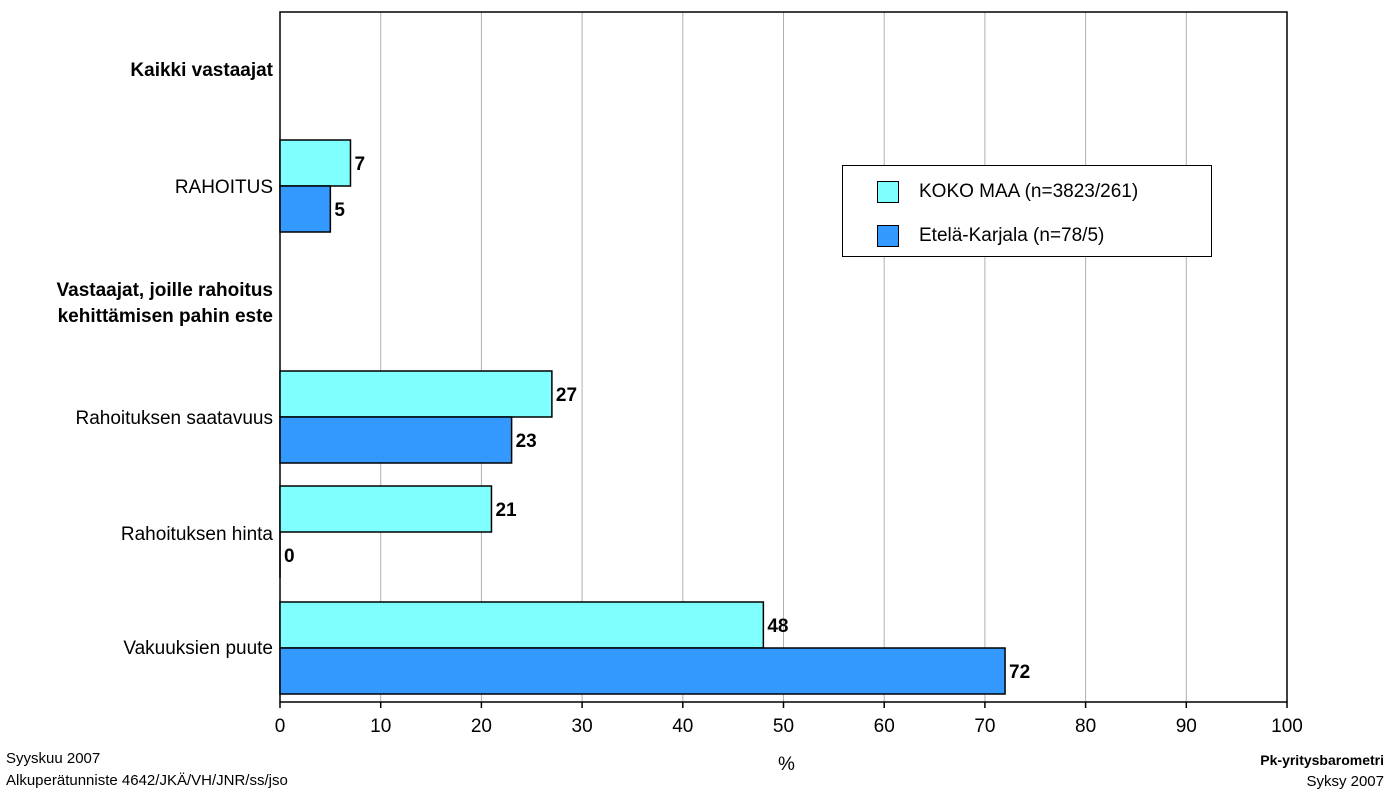 The image size is (1390, 794). I want to click on x-axis-label: %, so click(786, 764).